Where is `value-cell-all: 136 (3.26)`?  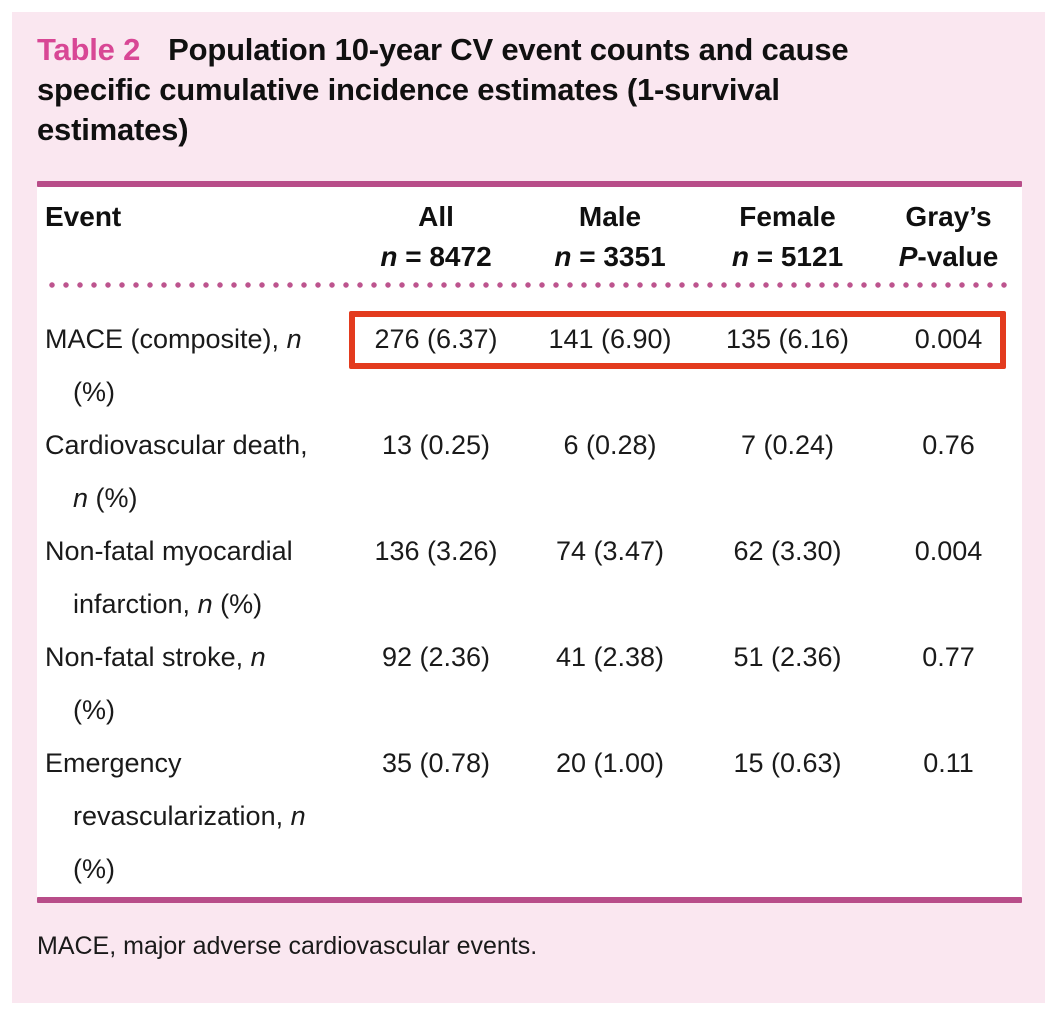
value-cell-all: 136 (3.26) is located at coordinates (436, 551).